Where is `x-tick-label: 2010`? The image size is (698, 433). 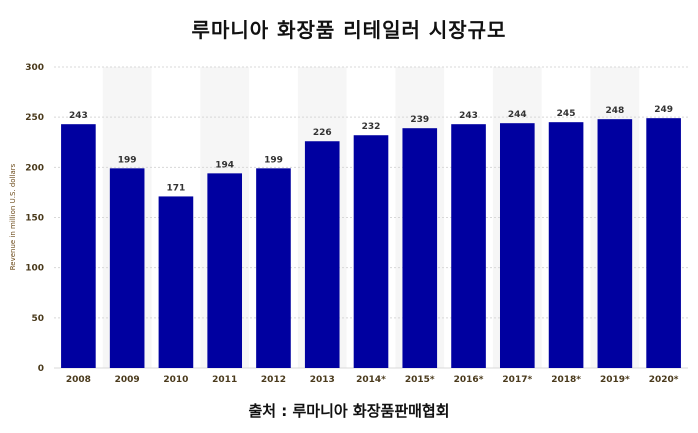 x-tick-label: 2010 is located at coordinates (175, 380).